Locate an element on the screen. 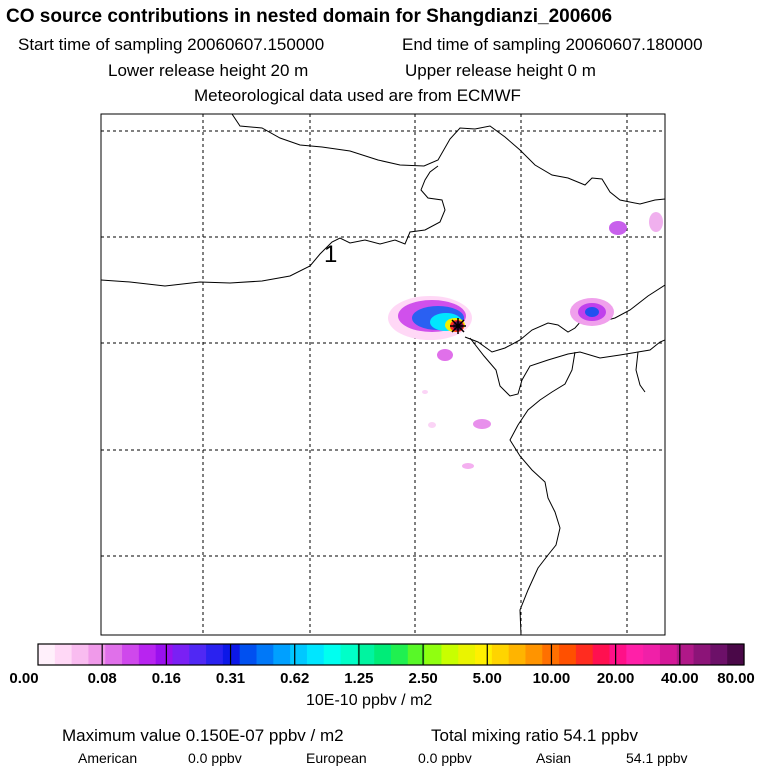 The height and width of the screenshot is (768, 768). met-data-label: Meteorological data used are from ECMWF is located at coordinates (357, 95).